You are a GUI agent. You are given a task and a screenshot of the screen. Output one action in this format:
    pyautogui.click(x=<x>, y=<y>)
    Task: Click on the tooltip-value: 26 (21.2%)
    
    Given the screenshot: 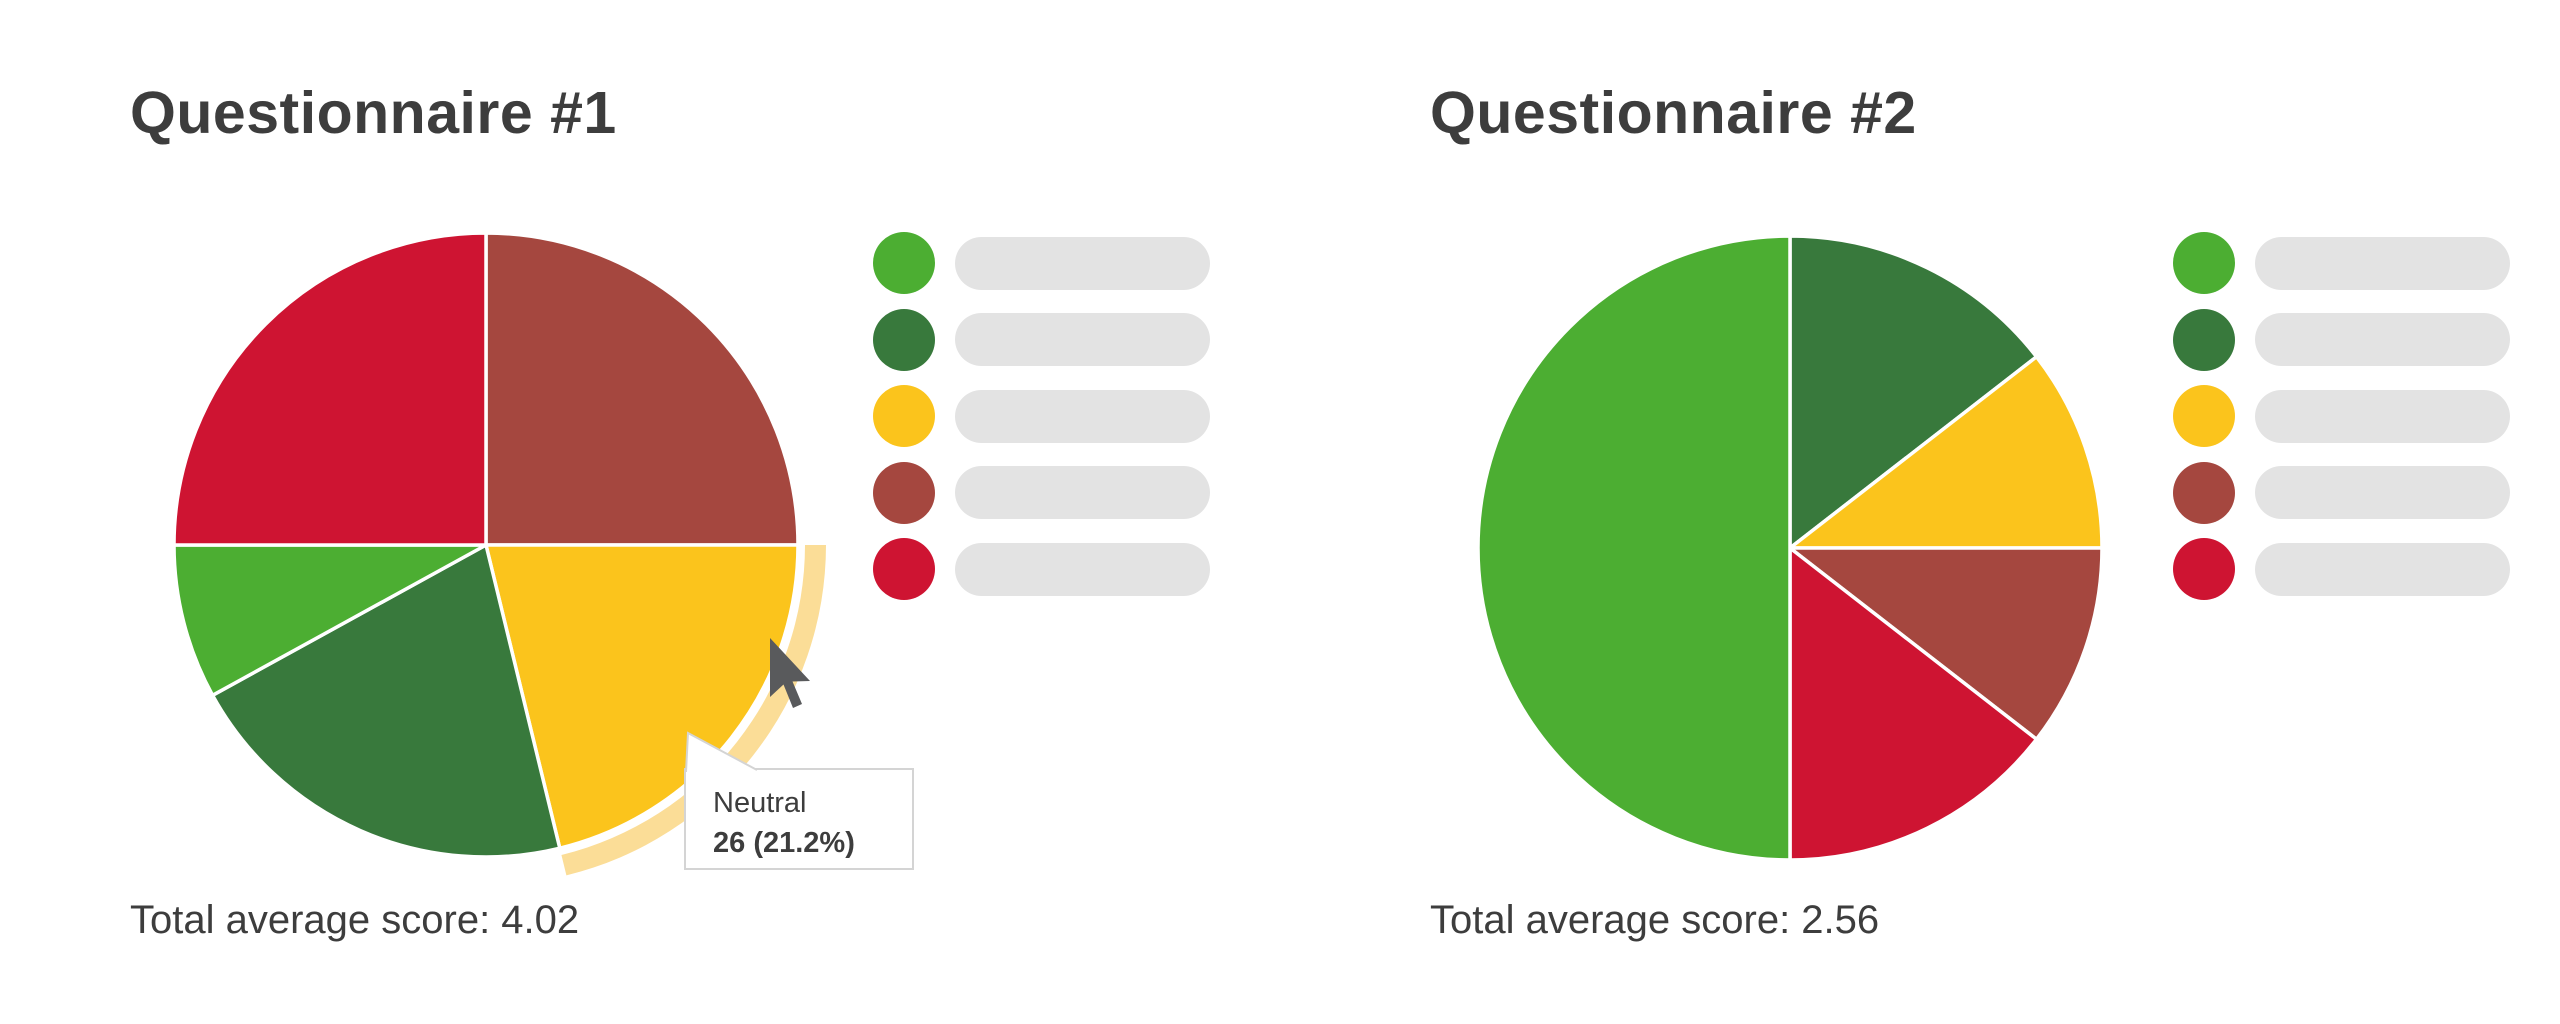 What is the action you would take?
    pyautogui.click(x=784, y=843)
    